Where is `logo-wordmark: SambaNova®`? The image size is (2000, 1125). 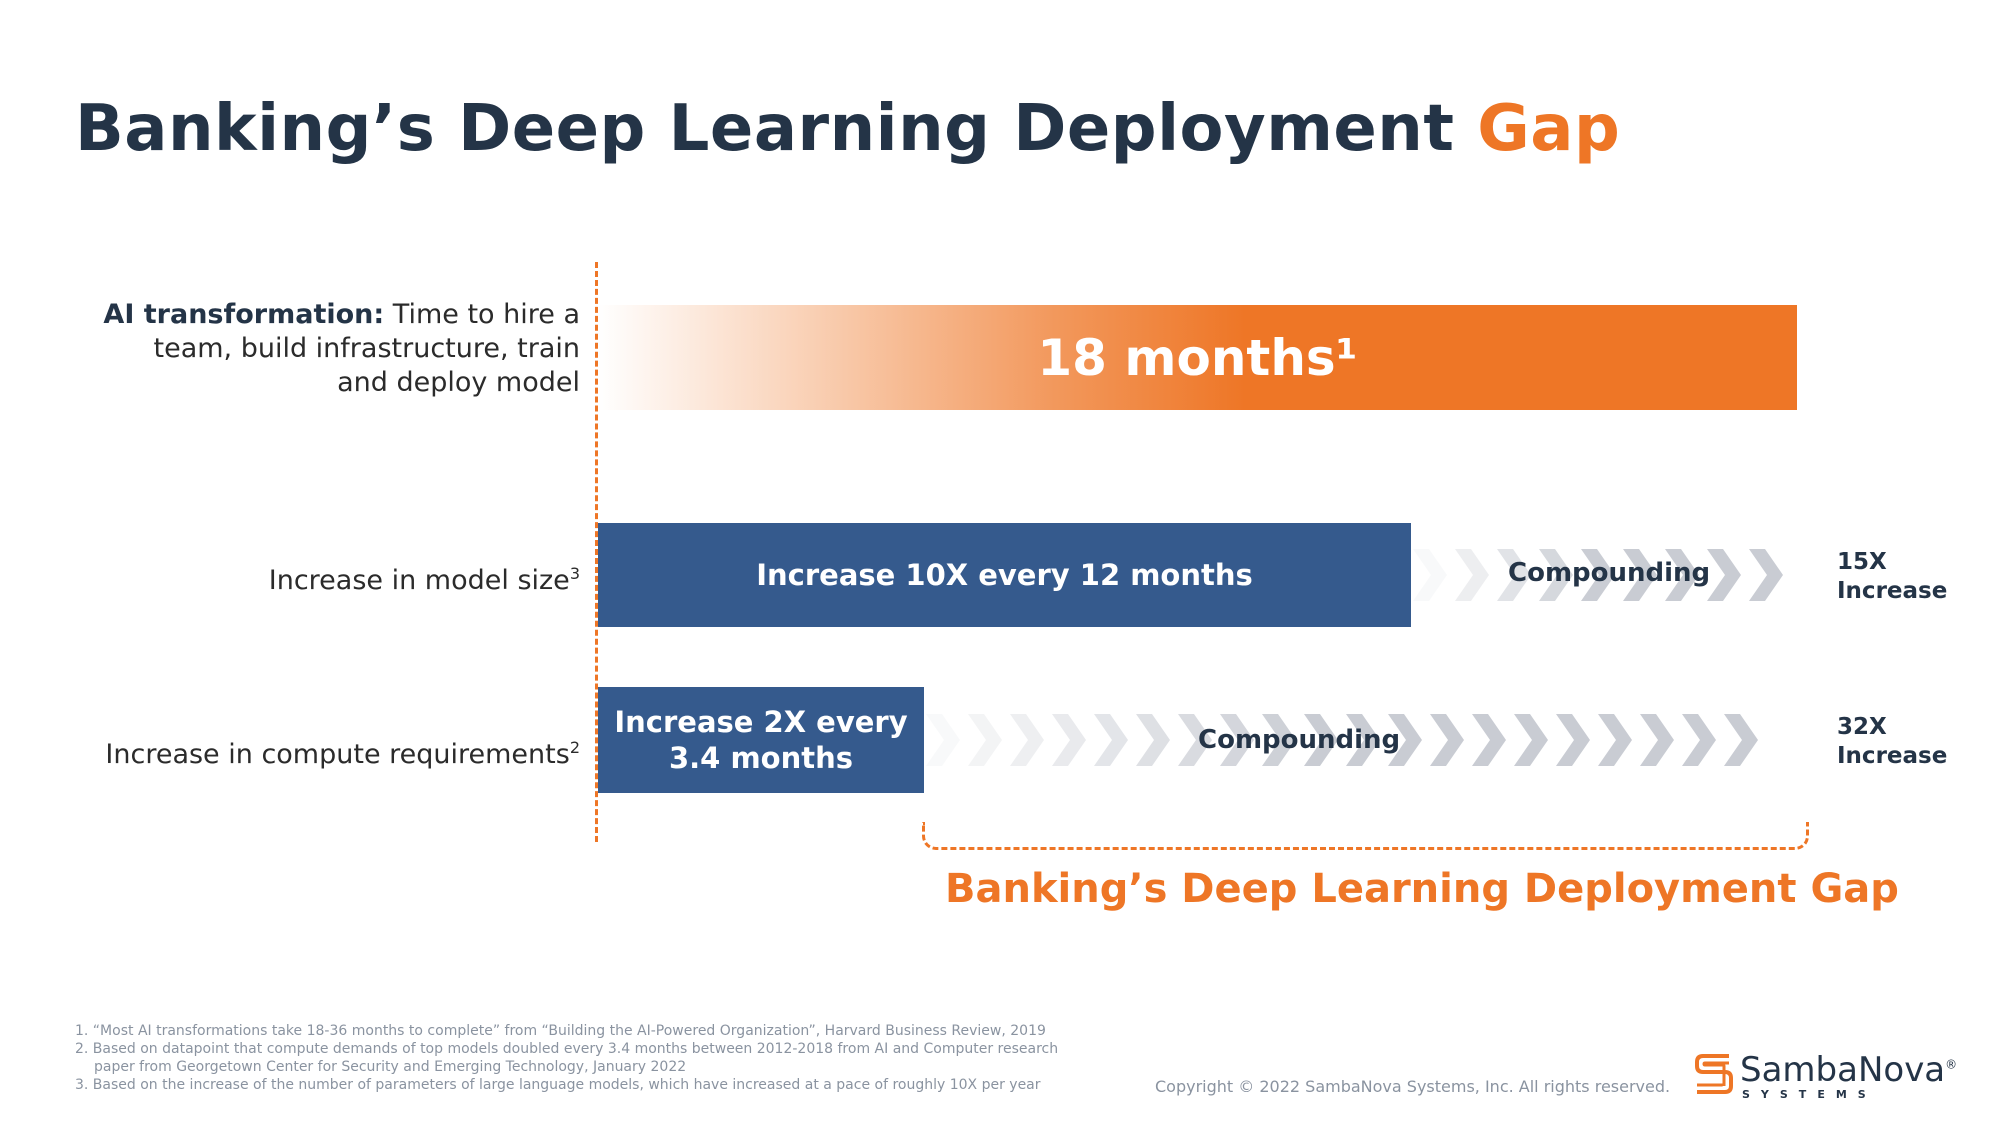
logo-wordmark: SambaNova® is located at coordinates (1848, 1070).